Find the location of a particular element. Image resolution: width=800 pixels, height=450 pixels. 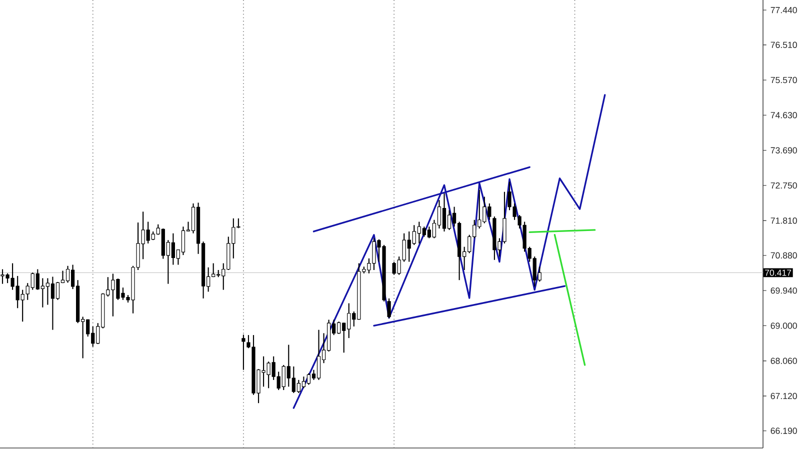

y-tick-label: 77.440 is located at coordinates (783, 10).